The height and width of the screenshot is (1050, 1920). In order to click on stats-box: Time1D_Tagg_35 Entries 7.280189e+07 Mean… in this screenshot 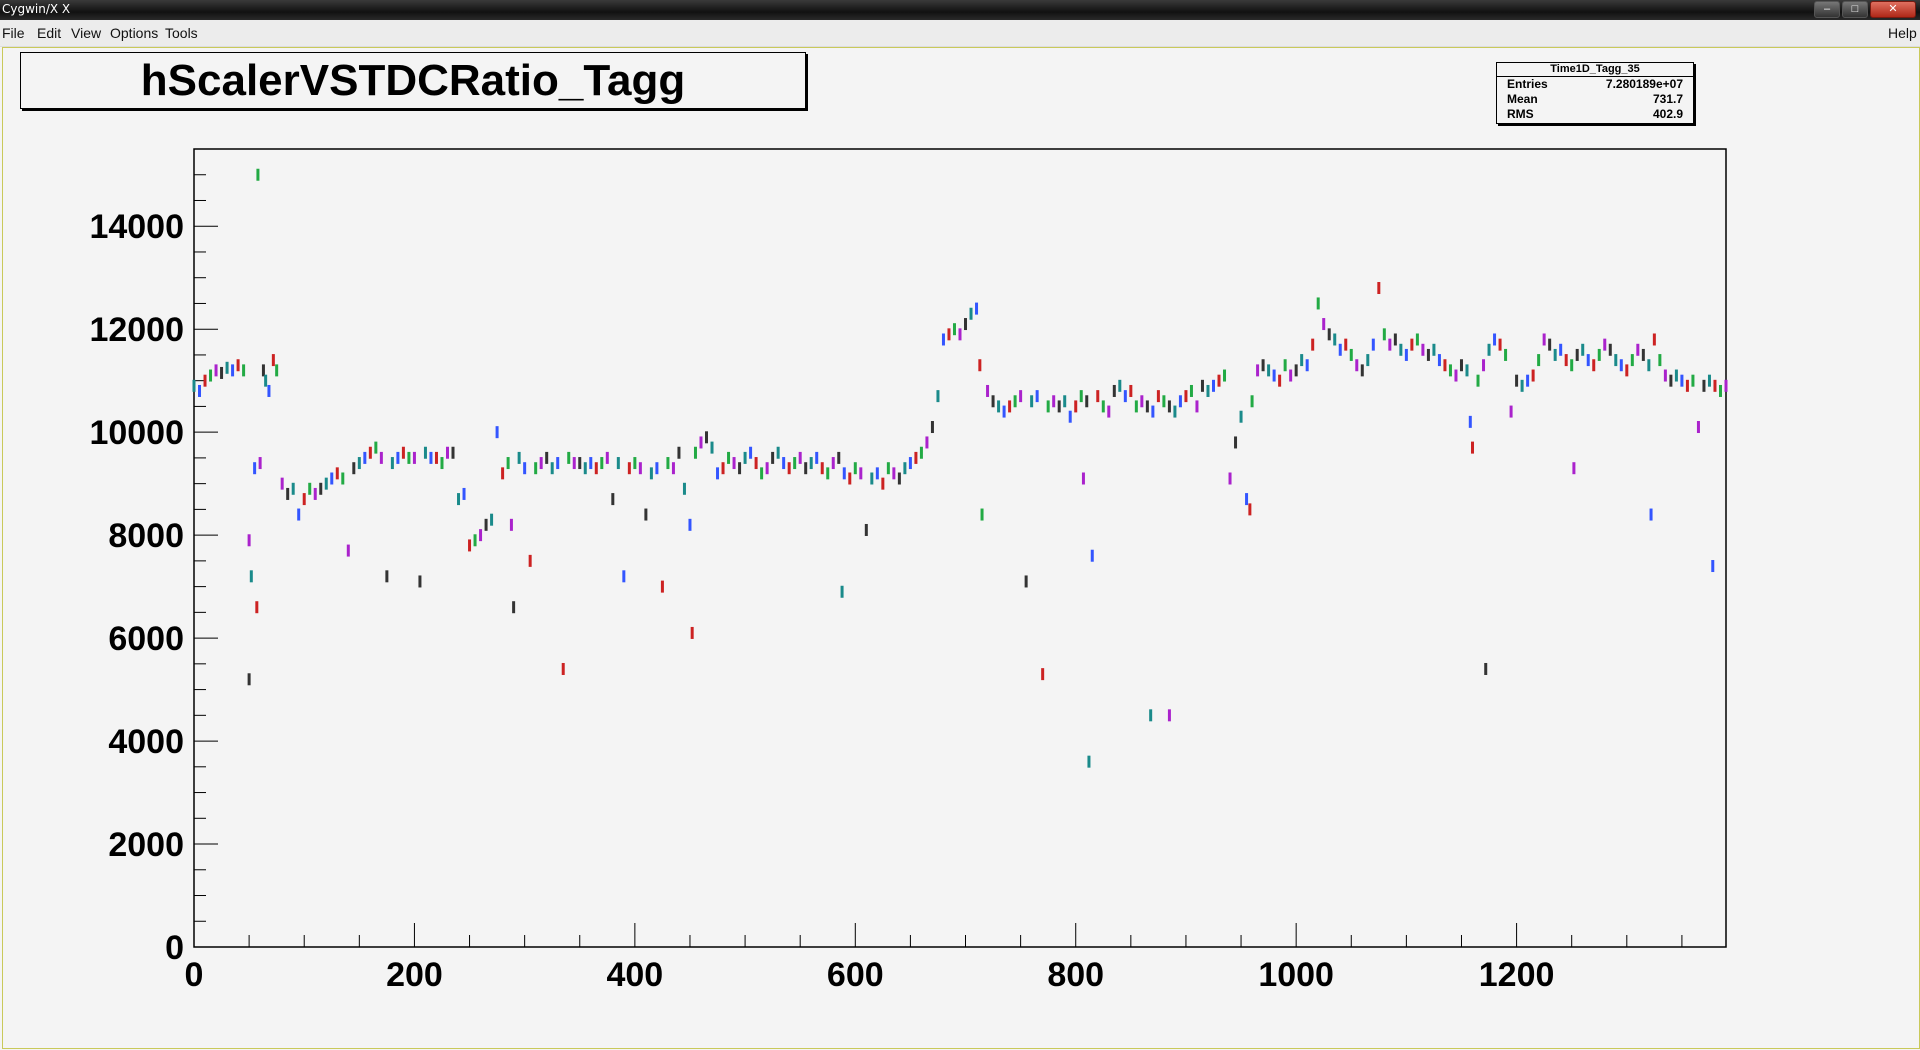, I will do `click(1595, 93)`.